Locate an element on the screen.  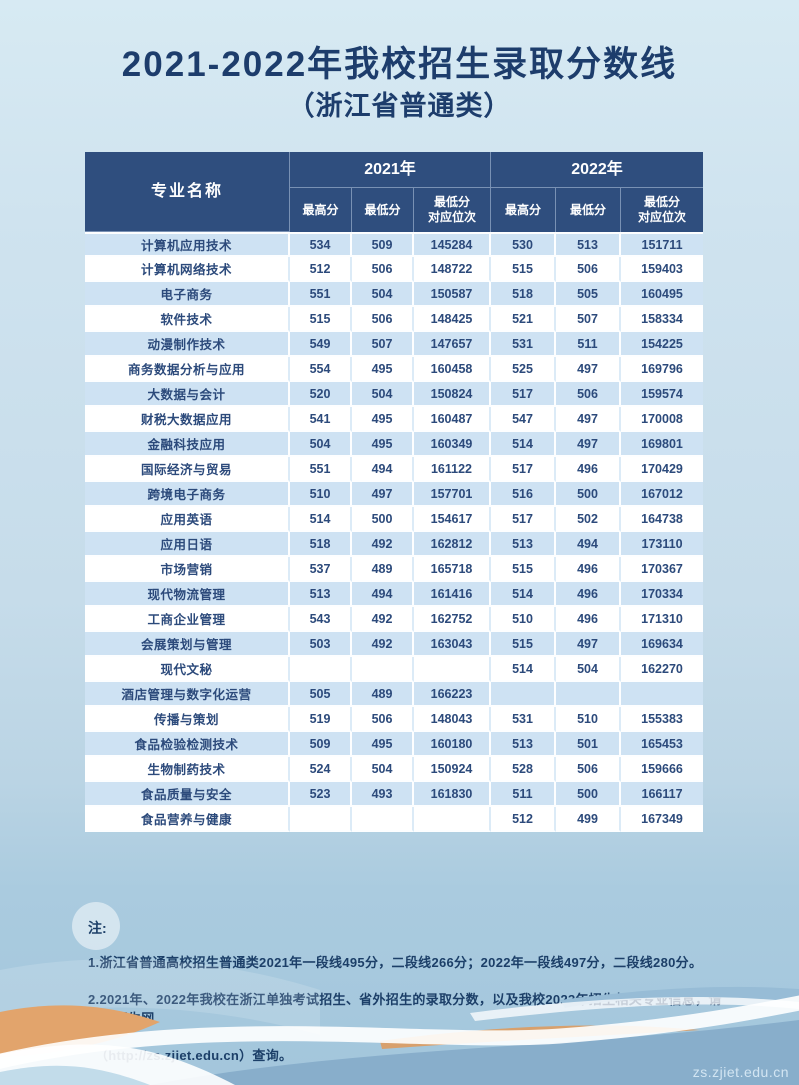
score-cell: 509 is located at coordinates (321, 744).